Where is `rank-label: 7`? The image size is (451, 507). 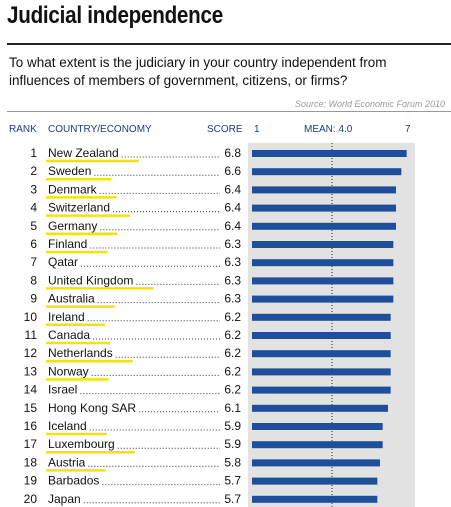 rank-label: 7 is located at coordinates (33, 262).